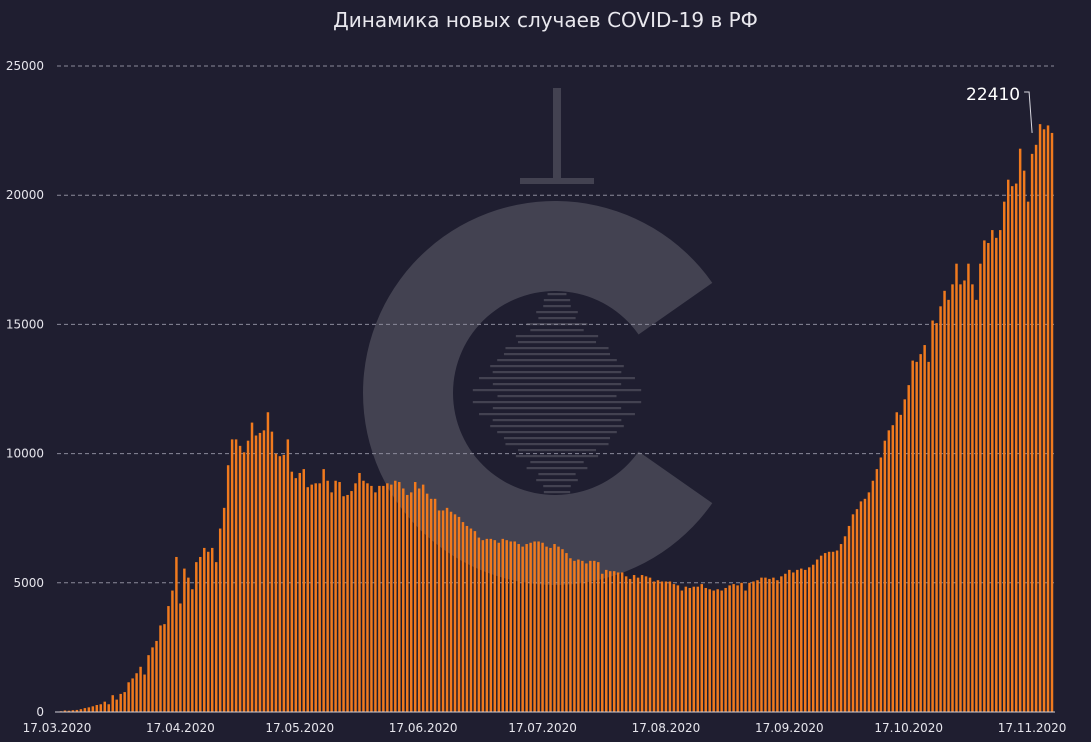 The height and width of the screenshot is (742, 1091). I want to click on annotation: 22410, so click(999, 109).